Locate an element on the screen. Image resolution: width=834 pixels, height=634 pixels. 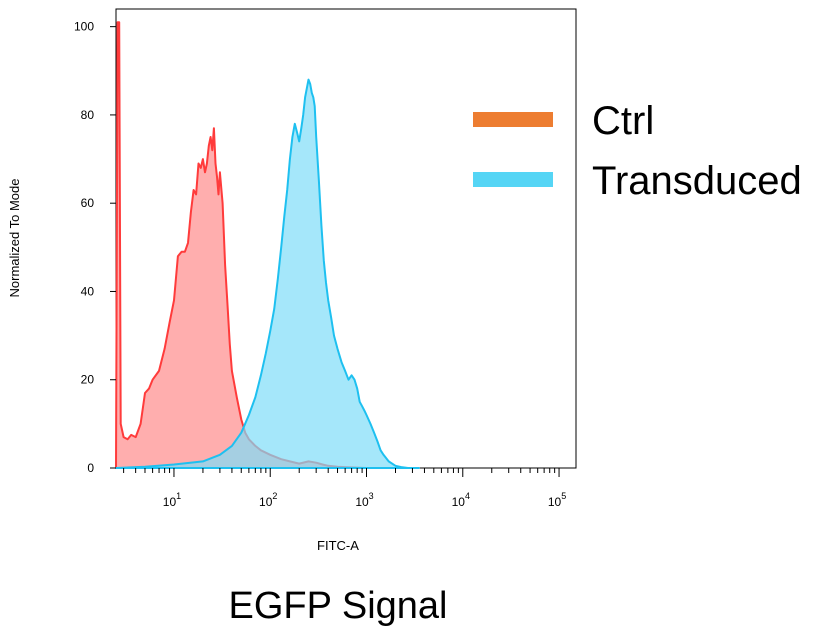
y-tick-label: 80 is located at coordinates (88, 115).